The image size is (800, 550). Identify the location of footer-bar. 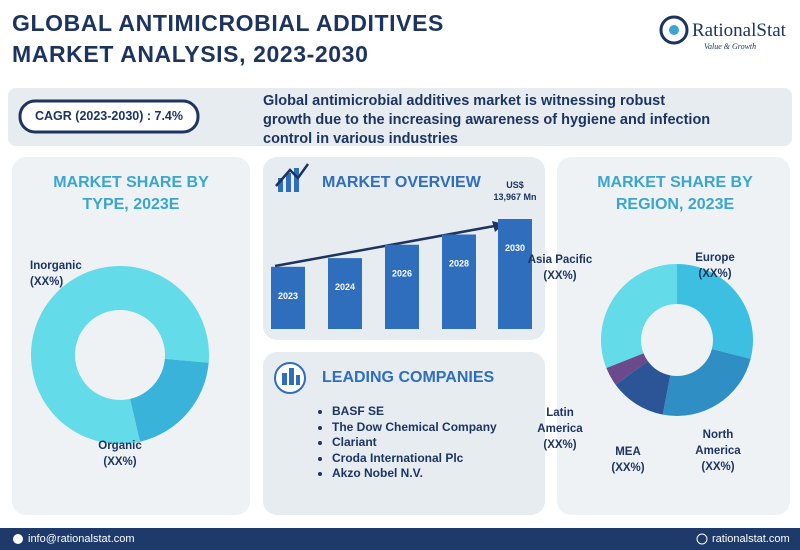
(400, 539).